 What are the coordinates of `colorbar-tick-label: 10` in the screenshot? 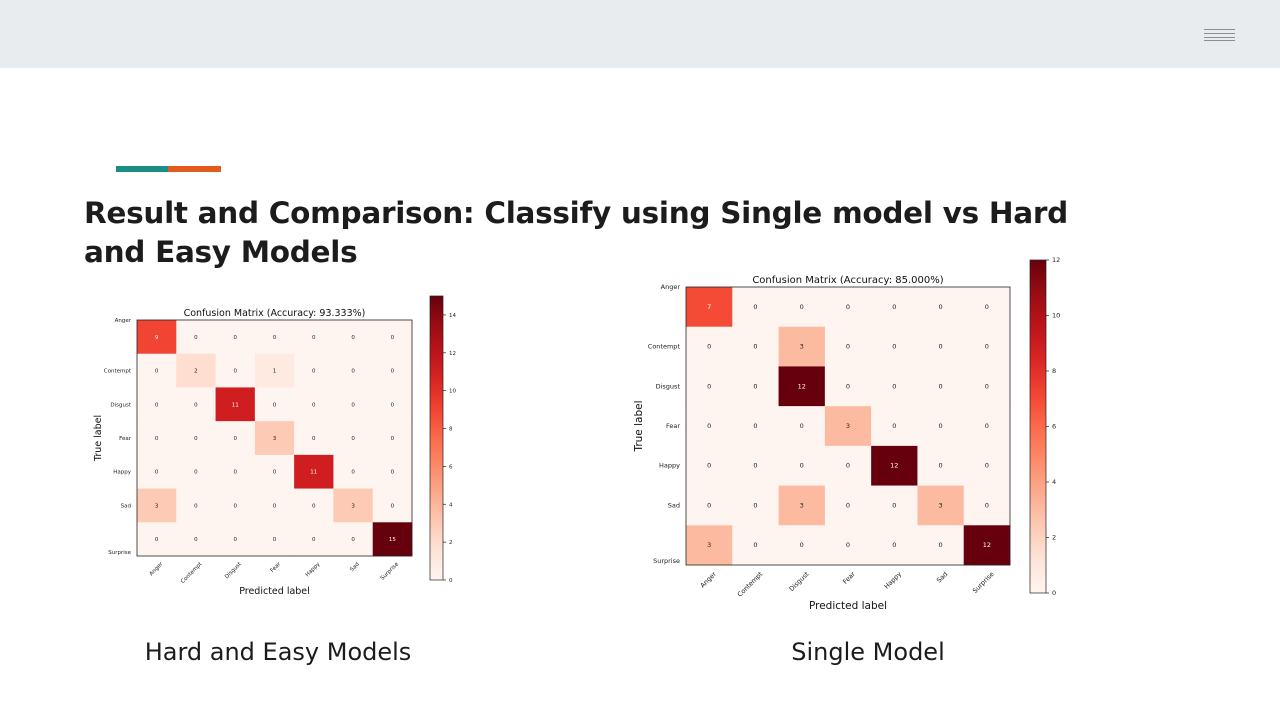 It's located at (1056, 316).